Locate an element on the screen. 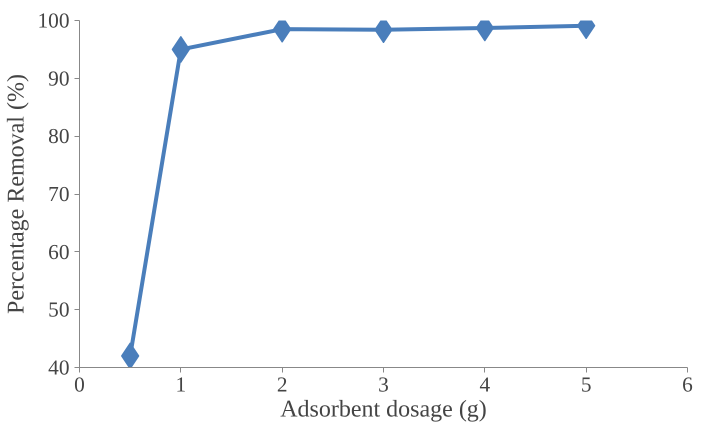  y-tick-label: 40 is located at coordinates (59, 368).